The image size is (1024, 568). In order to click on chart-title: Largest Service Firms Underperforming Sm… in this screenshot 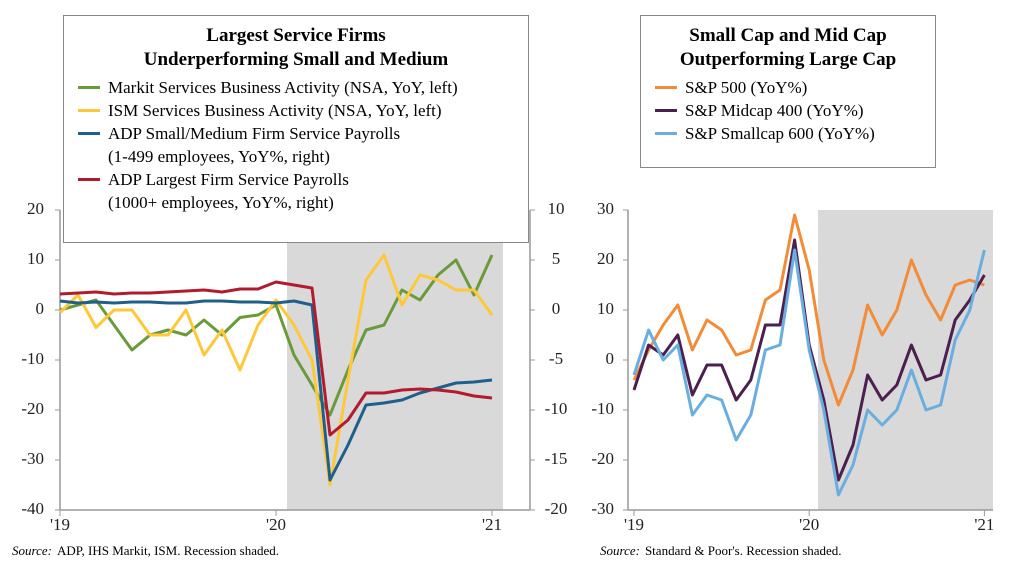, I will do `click(296, 47)`.